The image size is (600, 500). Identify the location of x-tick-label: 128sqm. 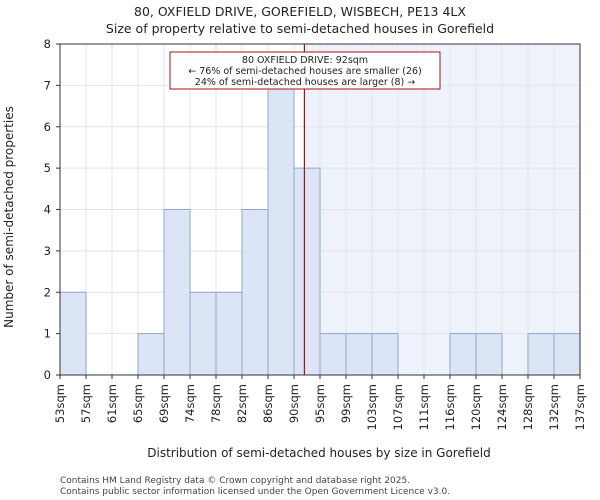
(528, 407).